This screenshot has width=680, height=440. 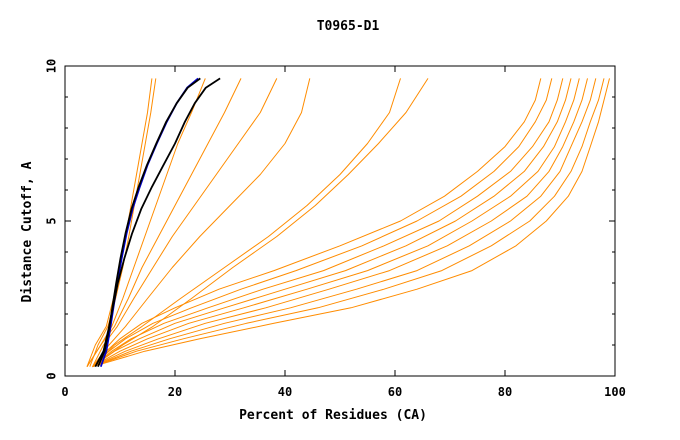 What do you see at coordinates (64, 392) in the screenshot?
I see `x-tick-label-0: 0` at bounding box center [64, 392].